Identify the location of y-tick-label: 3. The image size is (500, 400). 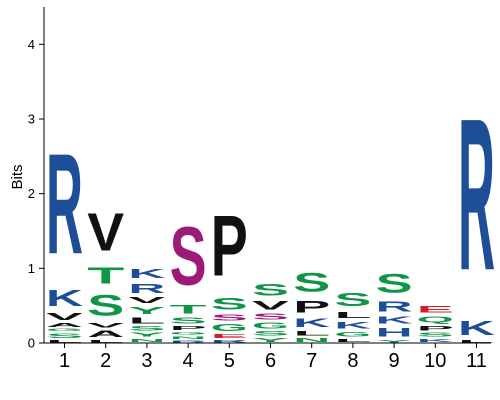
(31, 119).